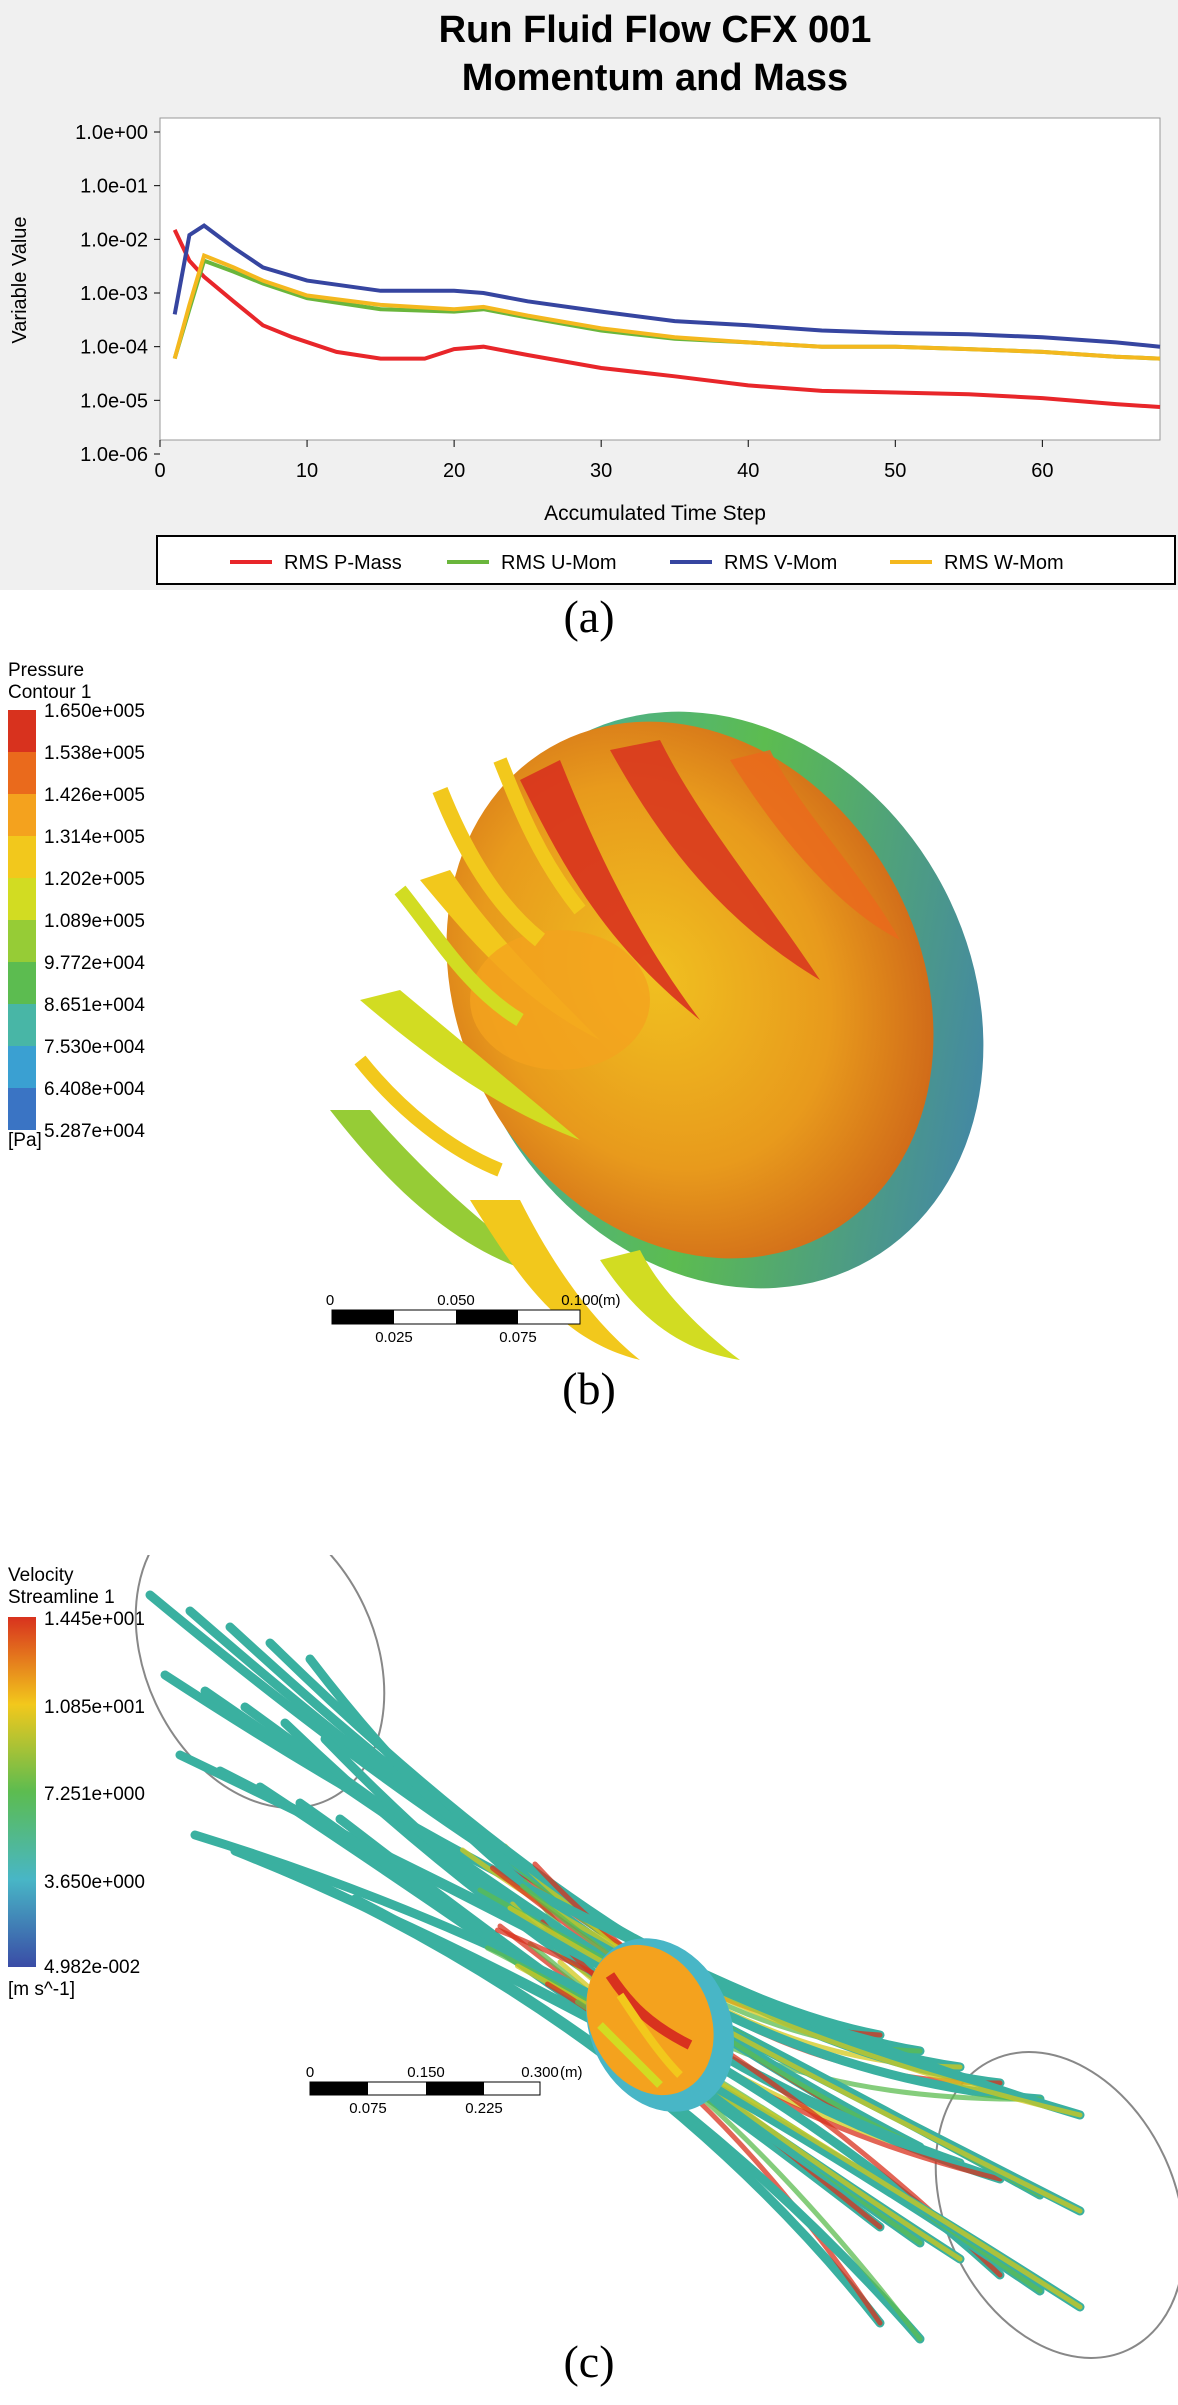 The height and width of the screenshot is (2405, 1178). What do you see at coordinates (310, 2072) in the screenshot?
I see `scale-c-label-0: 0` at bounding box center [310, 2072].